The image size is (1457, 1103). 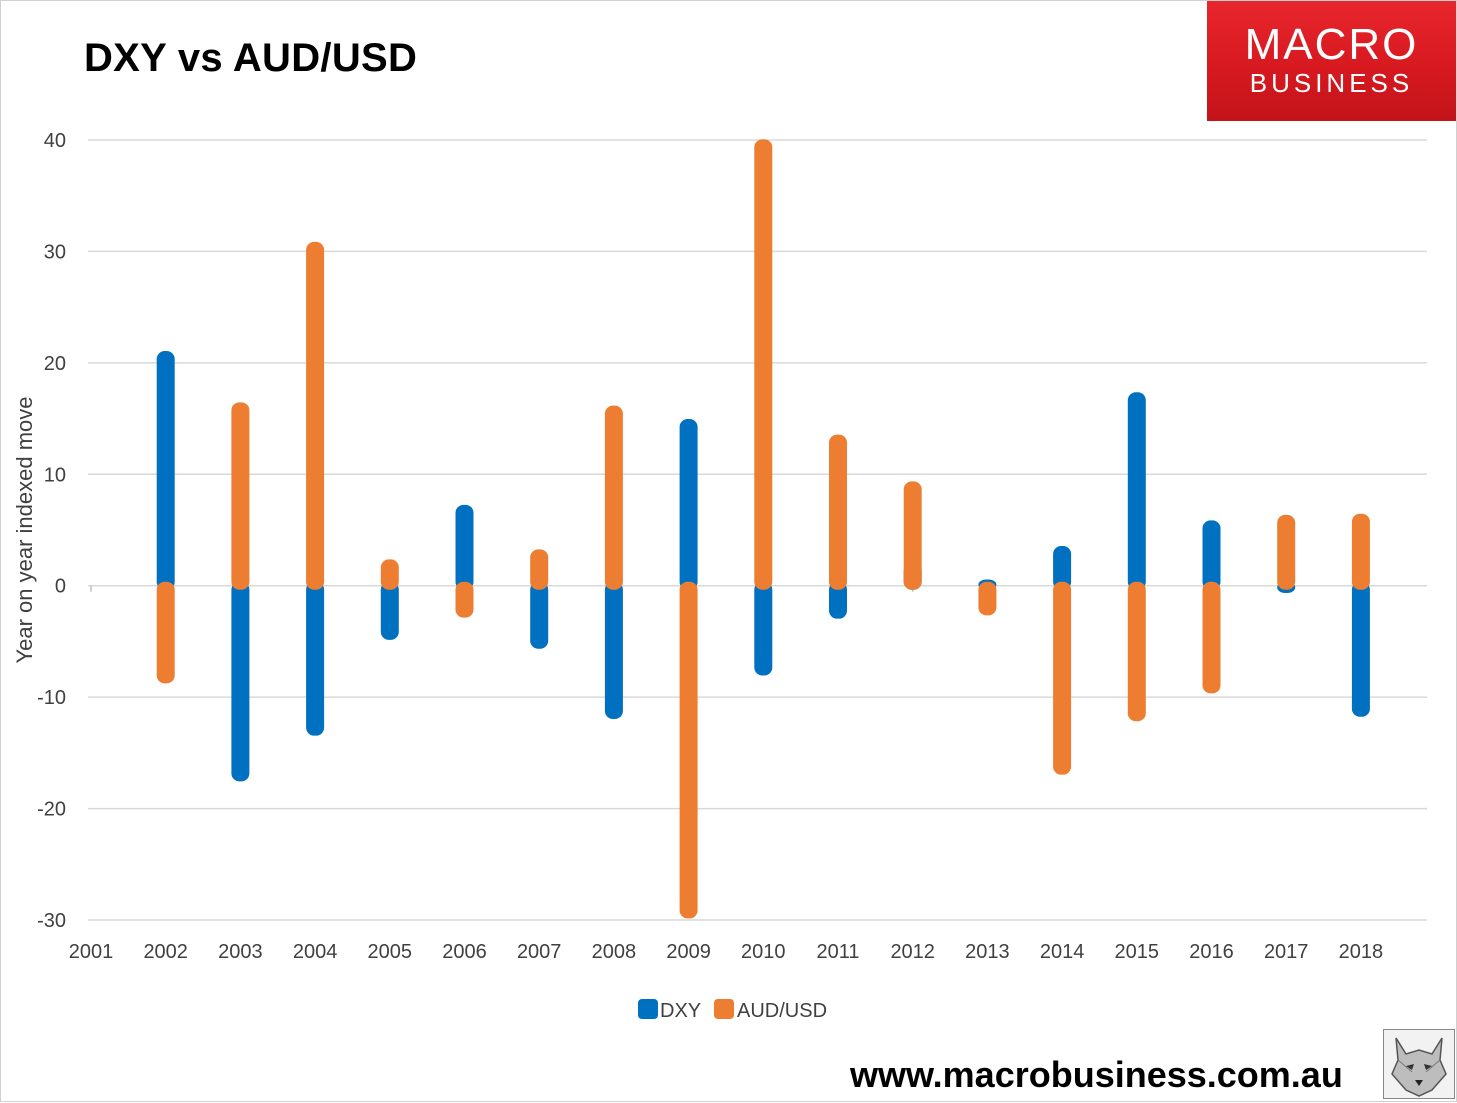 I want to click on y-tick-label: 30, so click(x=55, y=252).